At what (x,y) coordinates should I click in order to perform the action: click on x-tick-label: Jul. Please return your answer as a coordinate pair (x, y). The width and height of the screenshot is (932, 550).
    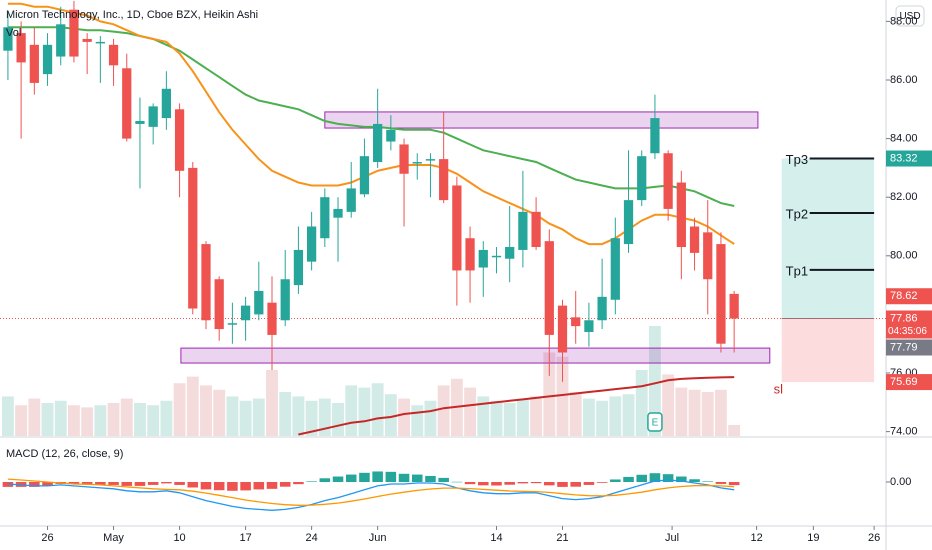
    Looking at the image, I should click on (672, 538).